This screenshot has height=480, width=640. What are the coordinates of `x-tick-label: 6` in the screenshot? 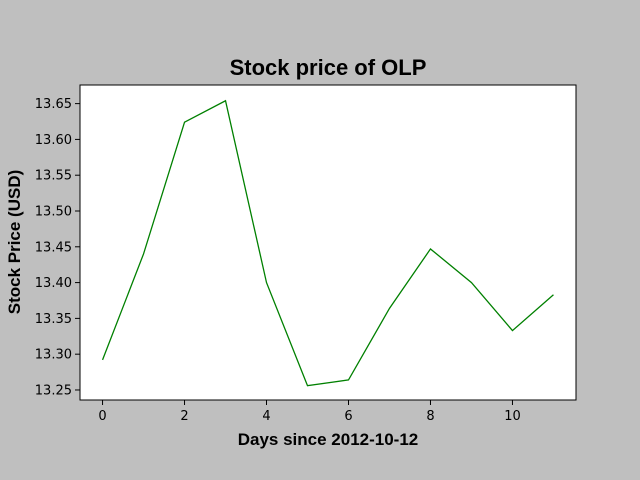 It's located at (348, 416).